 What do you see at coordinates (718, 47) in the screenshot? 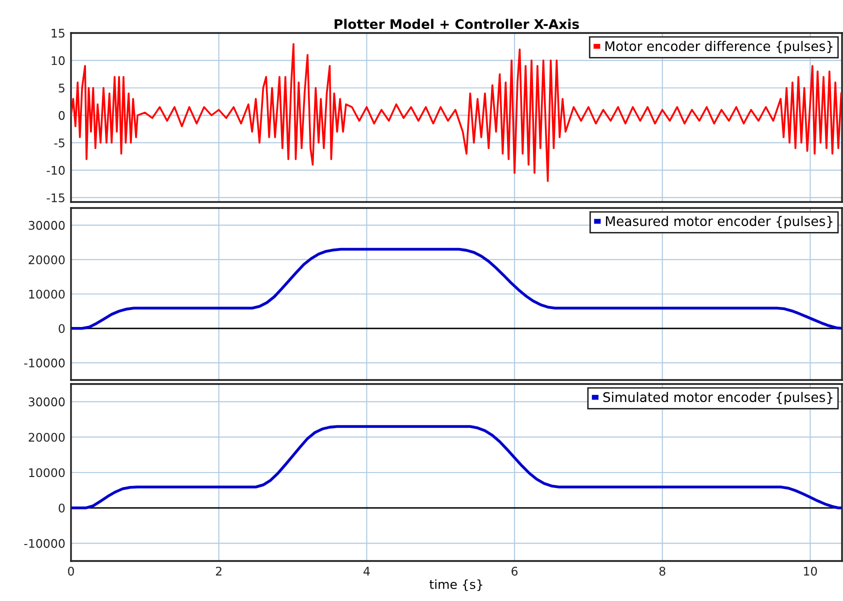
I see `legend-label: Motor encoder difference {pulses}` at bounding box center [718, 47].